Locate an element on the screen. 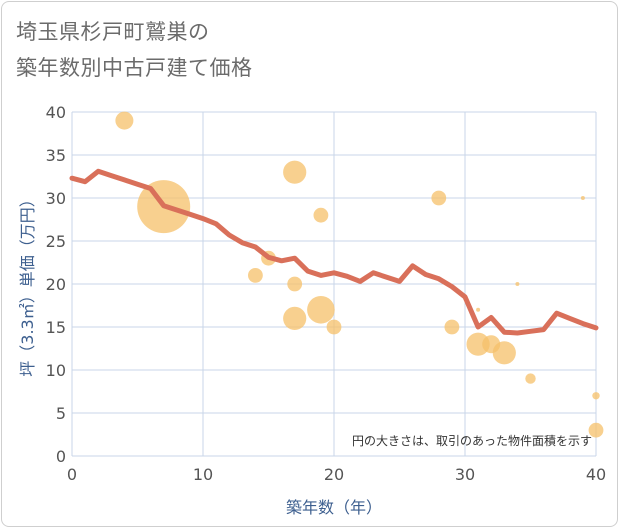 This screenshot has height=530, width=621. y-tick-label: 25 is located at coordinates (56, 241).